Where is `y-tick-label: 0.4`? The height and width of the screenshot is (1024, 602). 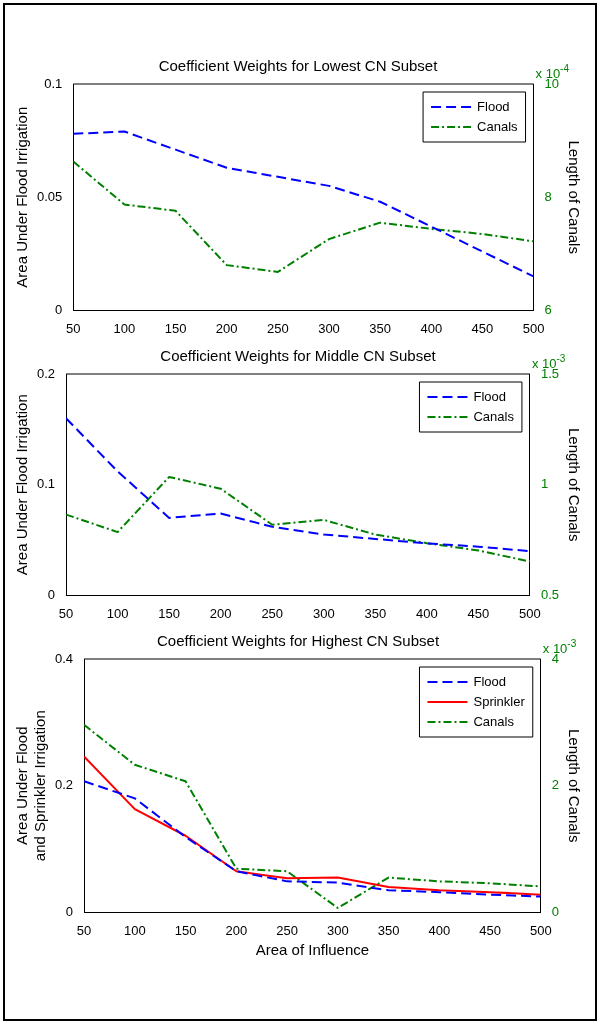
y-tick-label: 0.4 is located at coordinates (64, 658).